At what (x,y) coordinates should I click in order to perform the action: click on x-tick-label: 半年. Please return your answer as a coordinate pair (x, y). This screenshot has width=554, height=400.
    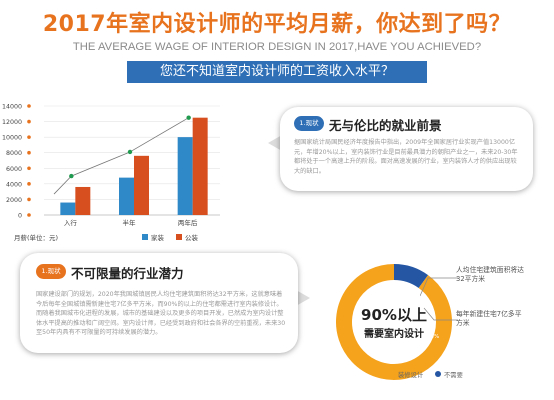
    Looking at the image, I should click on (130, 222).